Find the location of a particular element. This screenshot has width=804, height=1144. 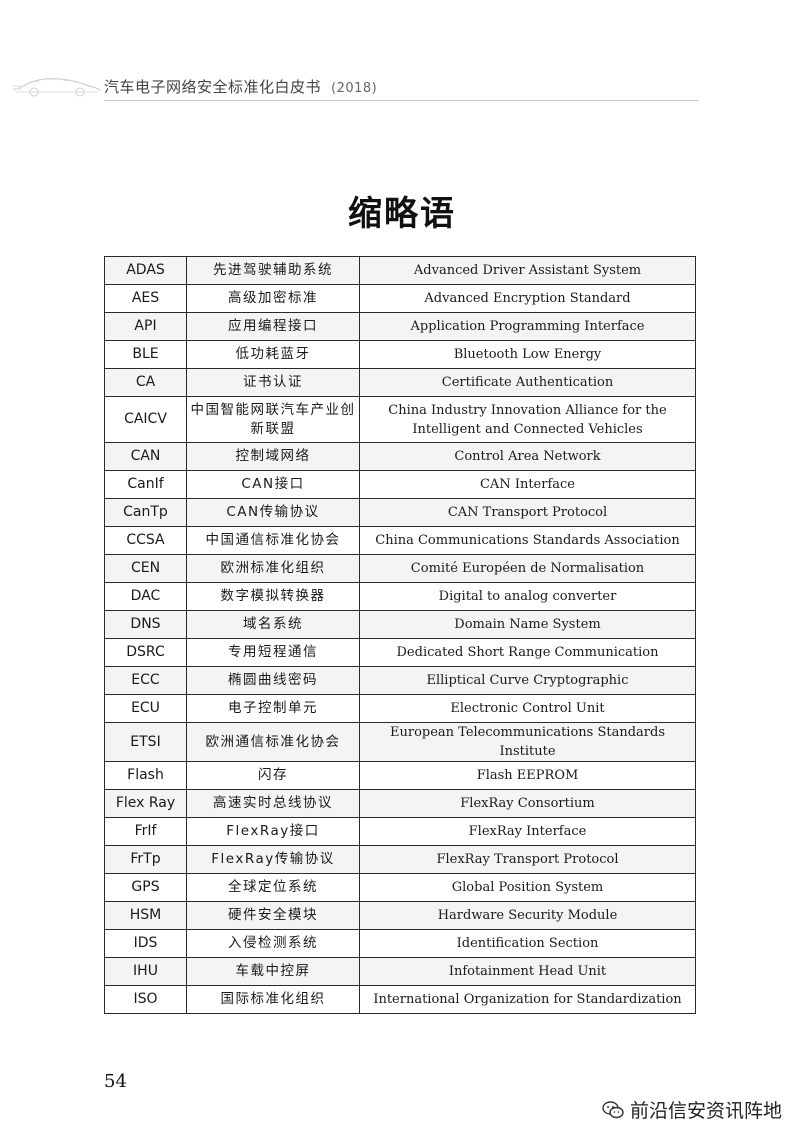

watermark: 前沿信安资讯阵地 is located at coordinates (692, 1109).